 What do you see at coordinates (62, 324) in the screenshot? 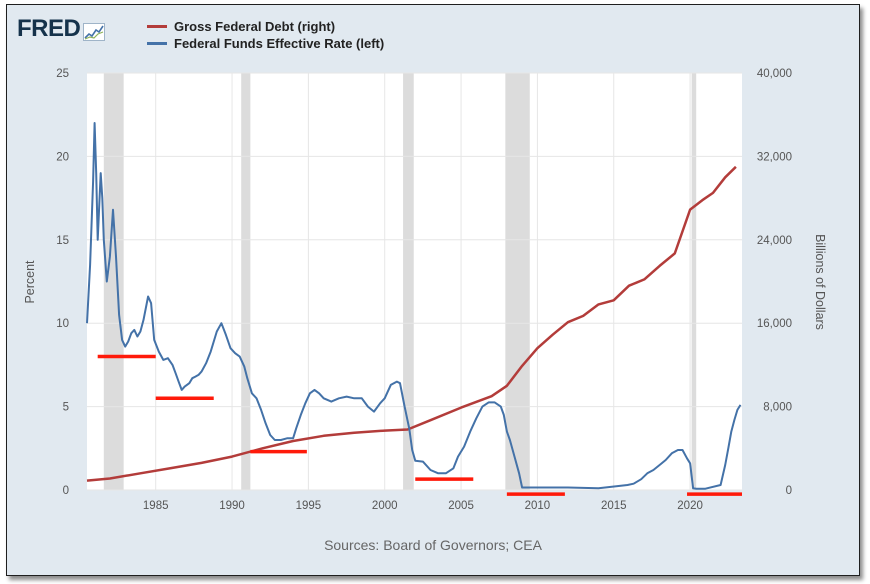
I see `y-left-tick-label: 10` at bounding box center [62, 324].